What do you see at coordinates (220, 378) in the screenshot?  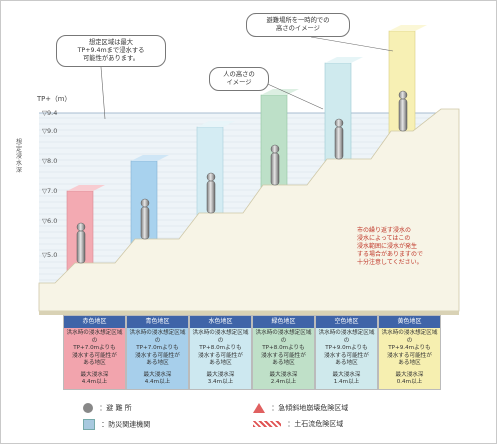 I see `zone-depth: 最大浸水深 3.4m以上` at bounding box center [220, 378].